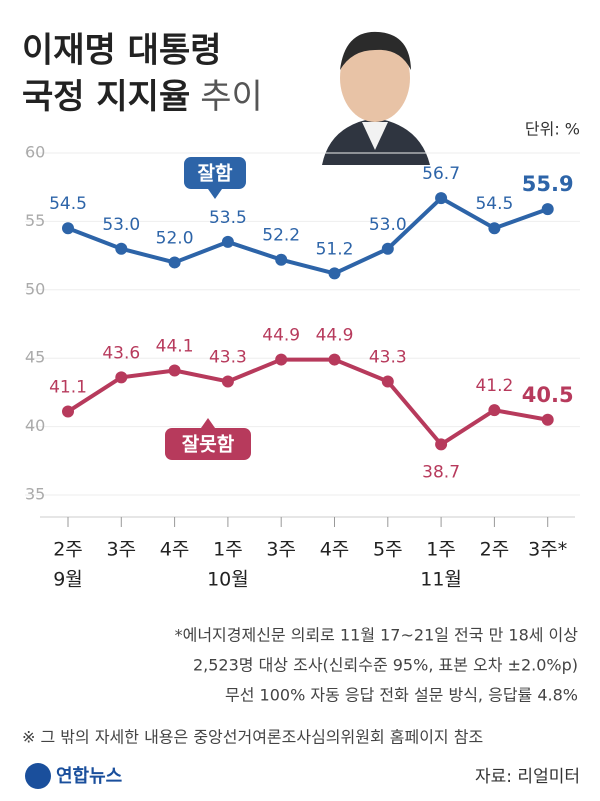 Image resolution: width=600 pixels, height=801 pixels. Describe the element at coordinates (548, 395) in the screenshot. I see `value-label: 40.5` at that location.